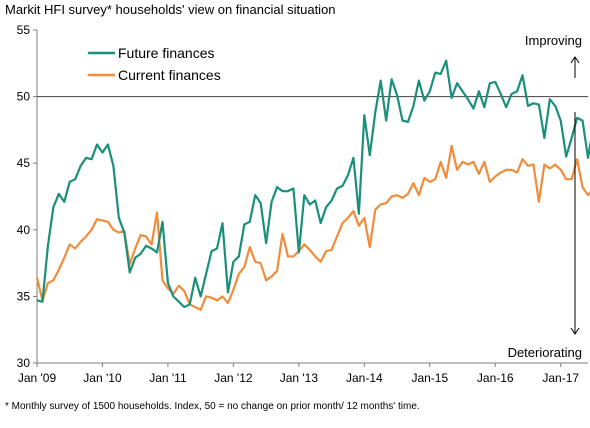 The width and height of the screenshot is (590, 428). I want to click on x-tick-label: Jan-16, so click(495, 378).